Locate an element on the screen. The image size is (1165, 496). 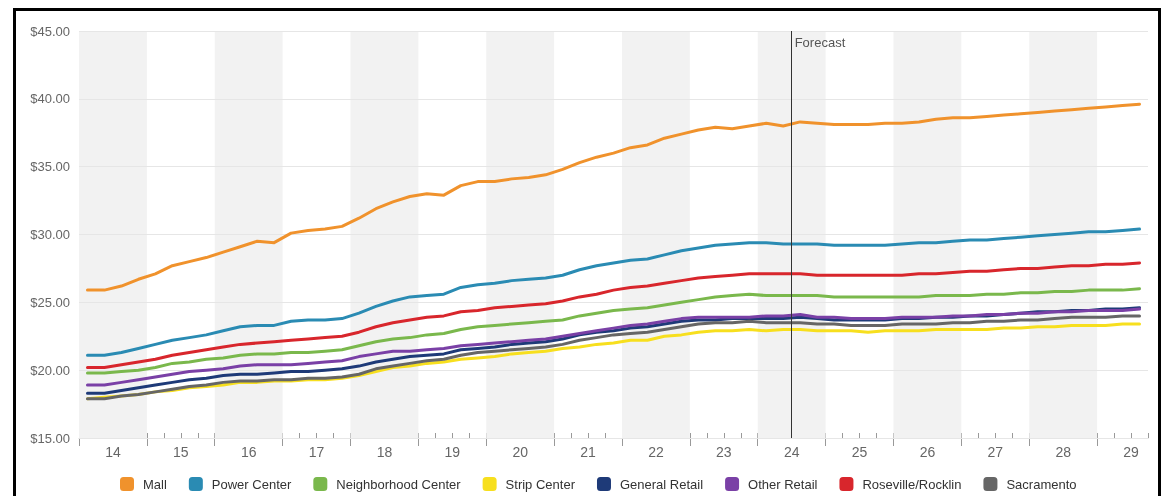
y-tick-label: $35.00 is located at coordinates (50, 167).